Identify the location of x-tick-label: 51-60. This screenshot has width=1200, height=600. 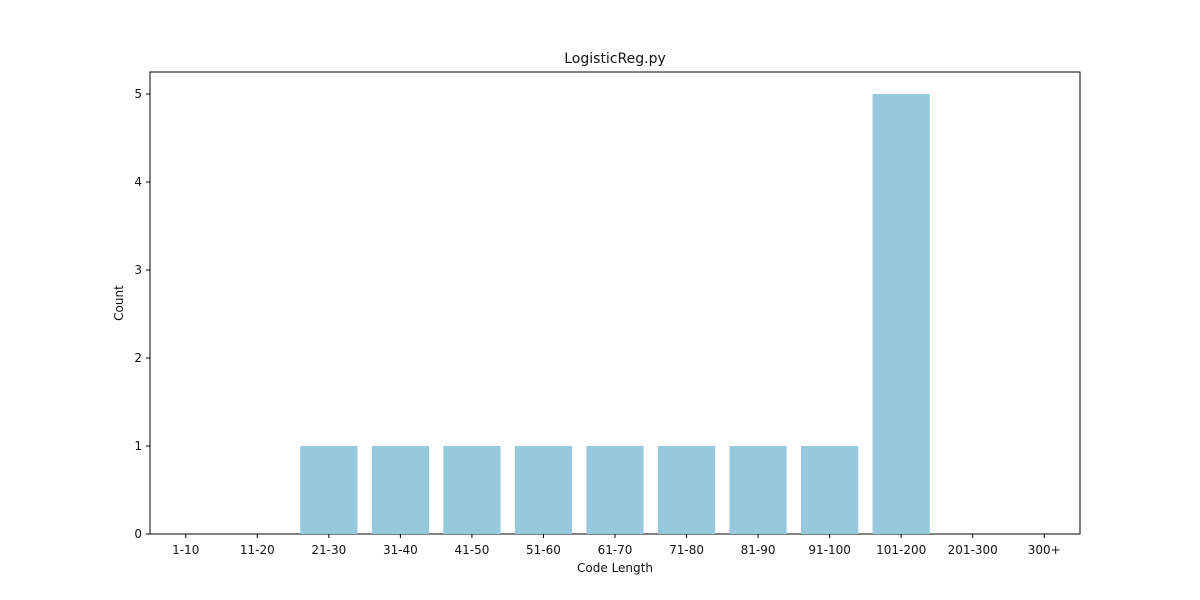
(543, 550).